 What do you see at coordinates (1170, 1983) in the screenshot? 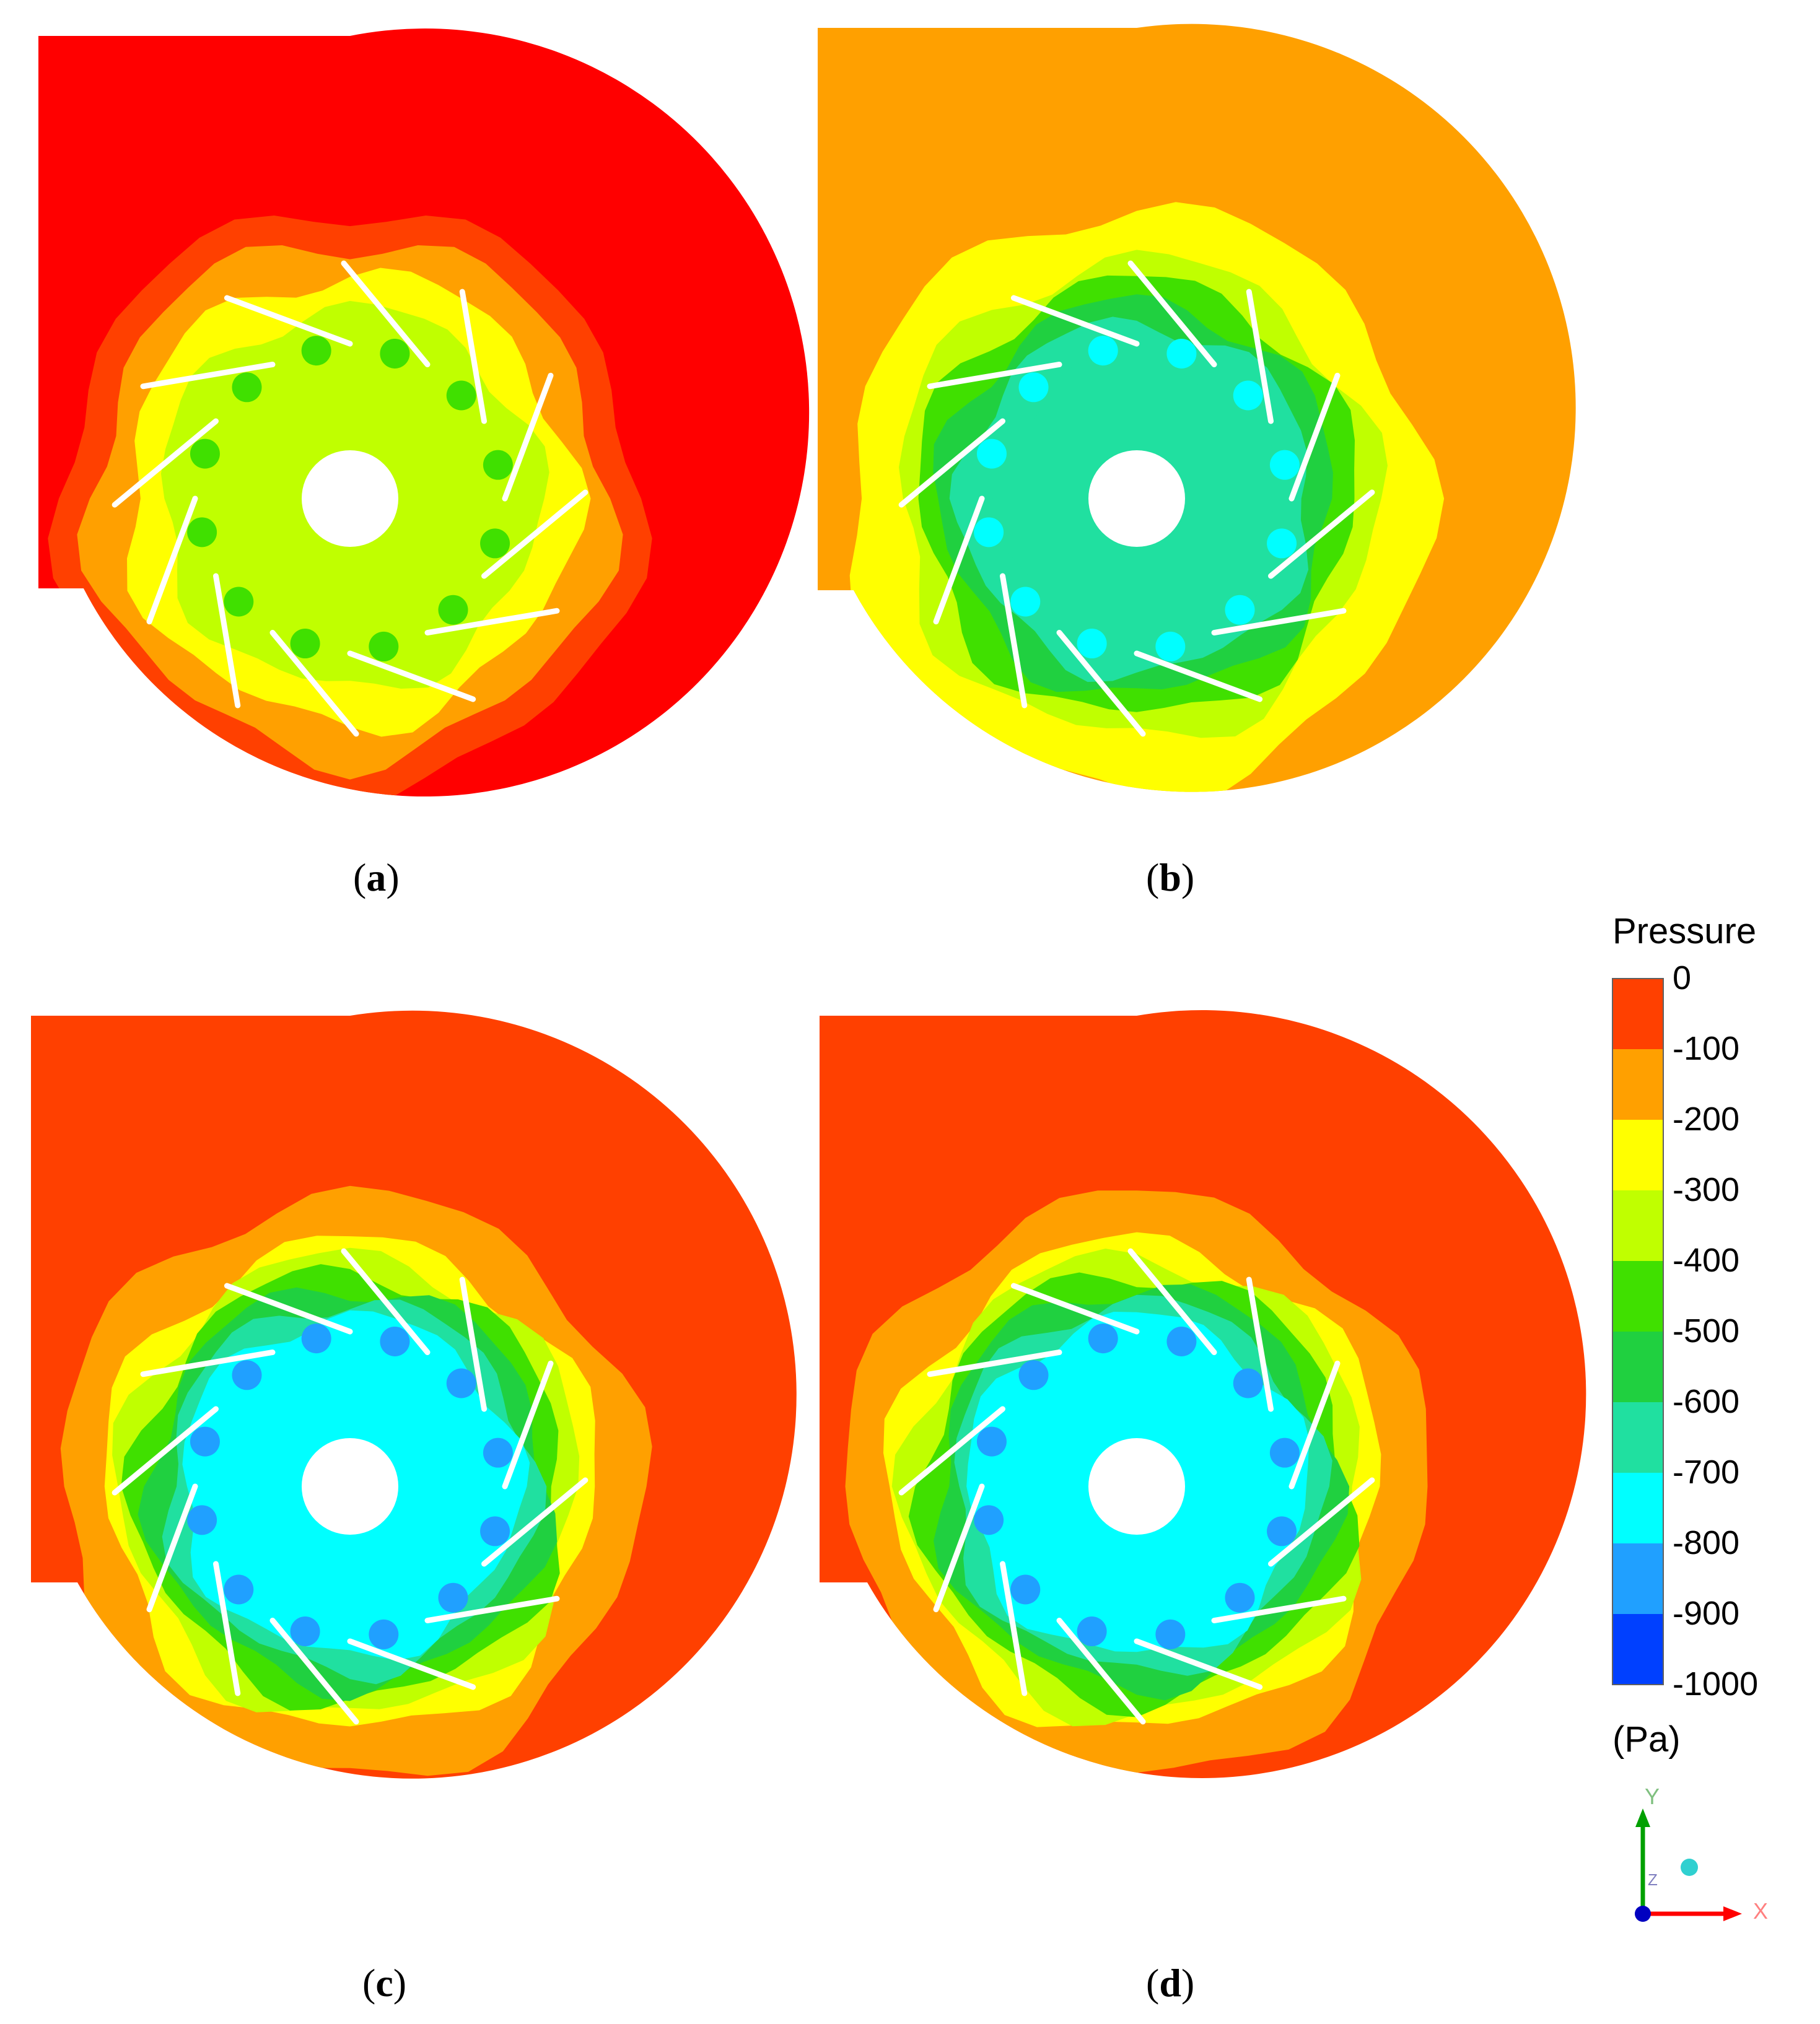
I see `panel-caption-d: (d)` at bounding box center [1170, 1983].